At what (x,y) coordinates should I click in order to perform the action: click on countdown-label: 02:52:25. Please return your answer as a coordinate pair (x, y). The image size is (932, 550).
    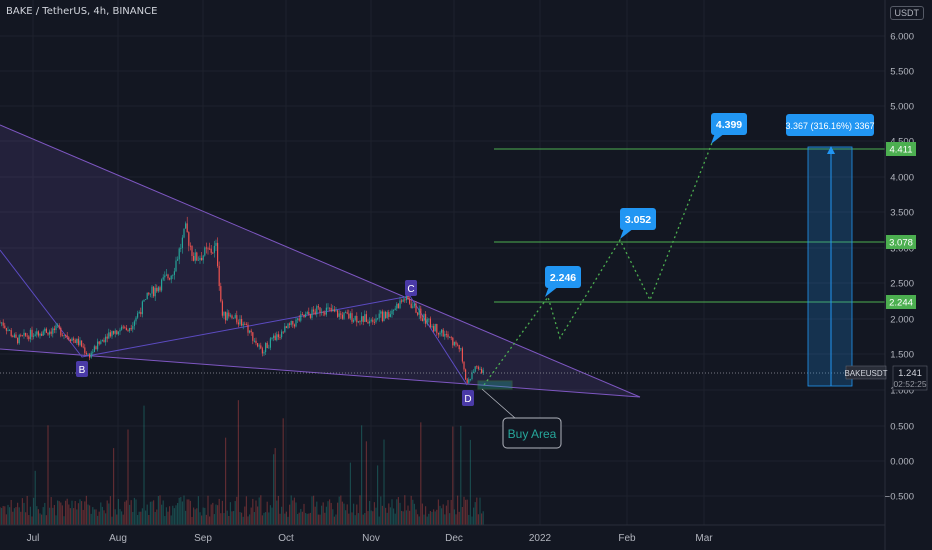
    Looking at the image, I should click on (909, 384).